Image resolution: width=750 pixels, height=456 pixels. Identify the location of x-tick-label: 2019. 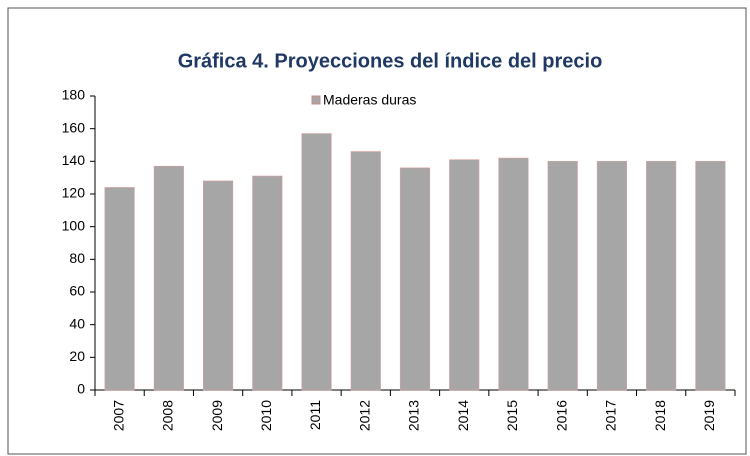
(709, 415).